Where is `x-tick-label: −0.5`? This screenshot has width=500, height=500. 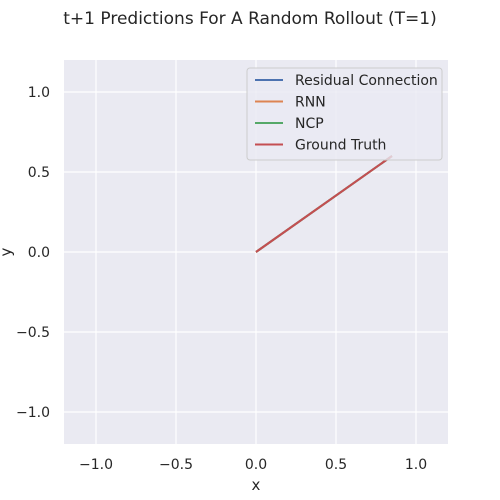
x-tick-label: −0.5 is located at coordinates (176, 465).